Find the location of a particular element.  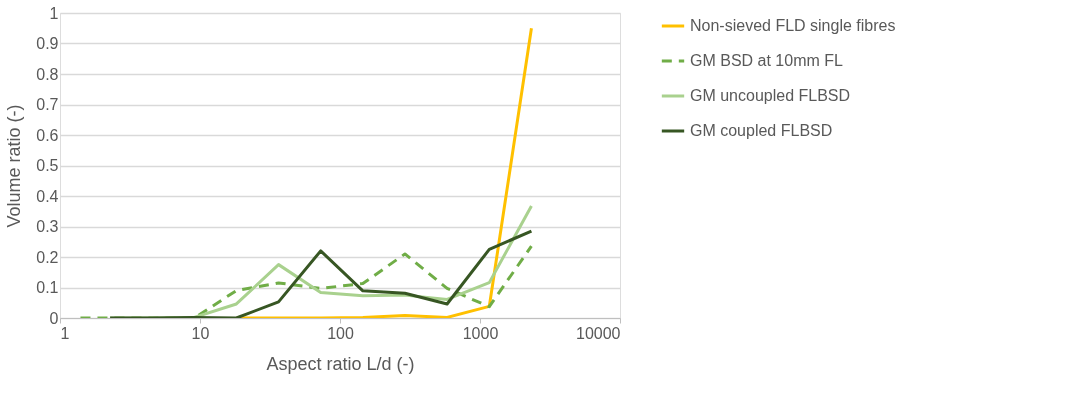

y-tick-label: 0.6 is located at coordinates (47, 135).